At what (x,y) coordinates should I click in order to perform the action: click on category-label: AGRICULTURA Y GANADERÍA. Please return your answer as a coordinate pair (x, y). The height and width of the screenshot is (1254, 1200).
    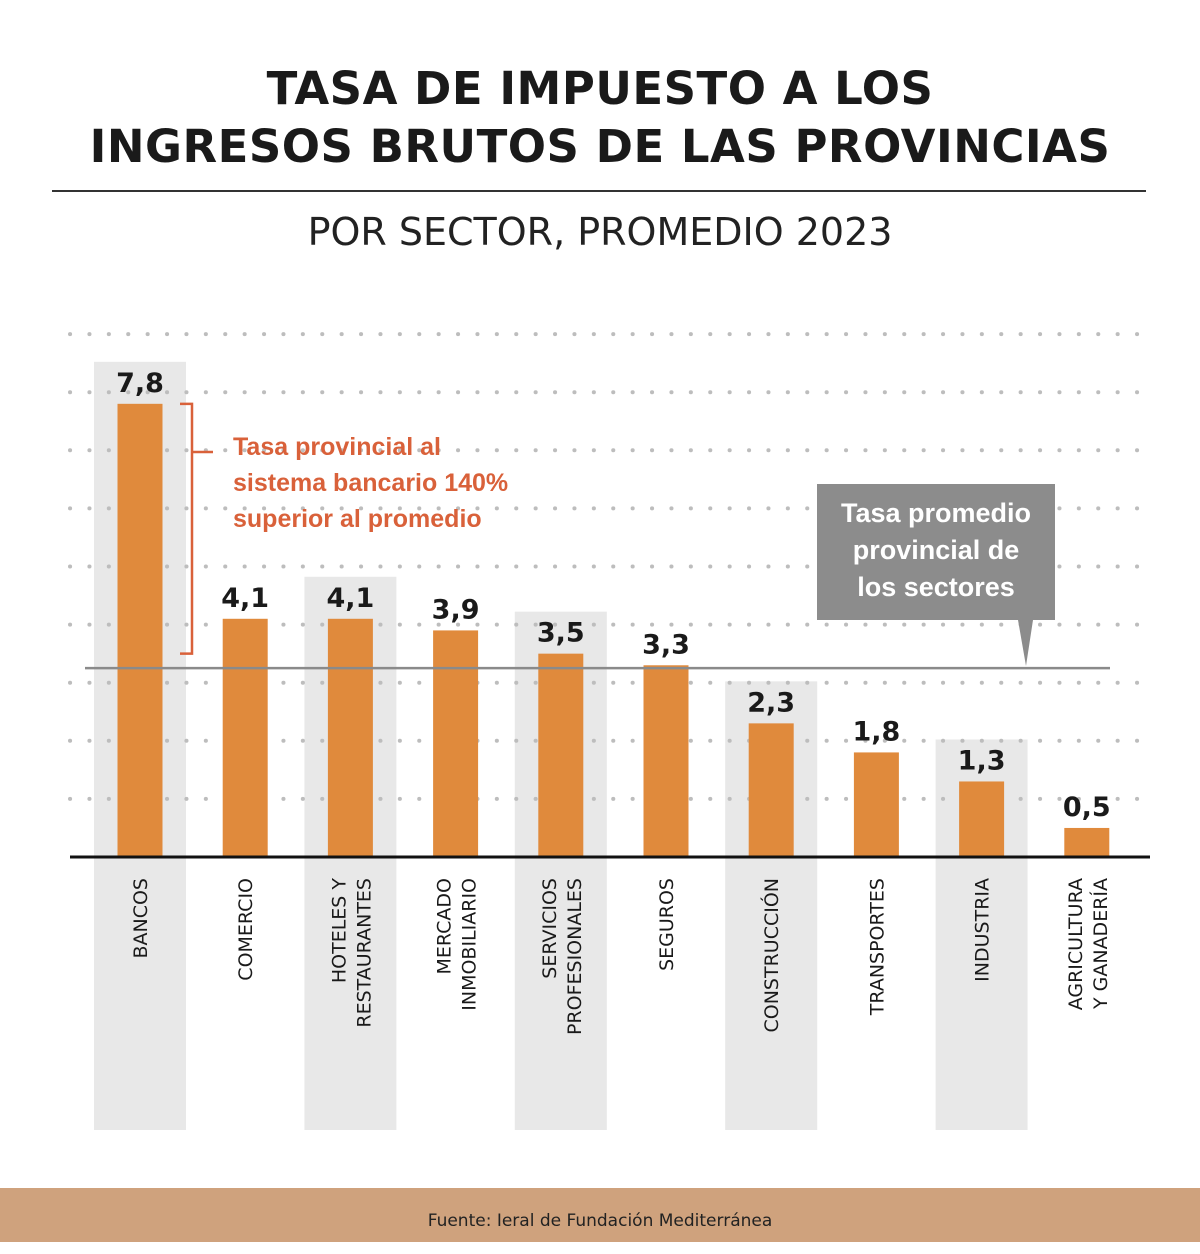
    Looking at the image, I should click on (1088, 944).